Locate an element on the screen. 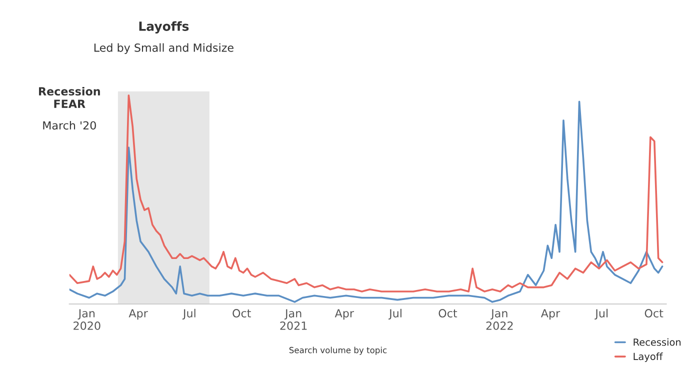  annotation: March '20 is located at coordinates (69, 125).